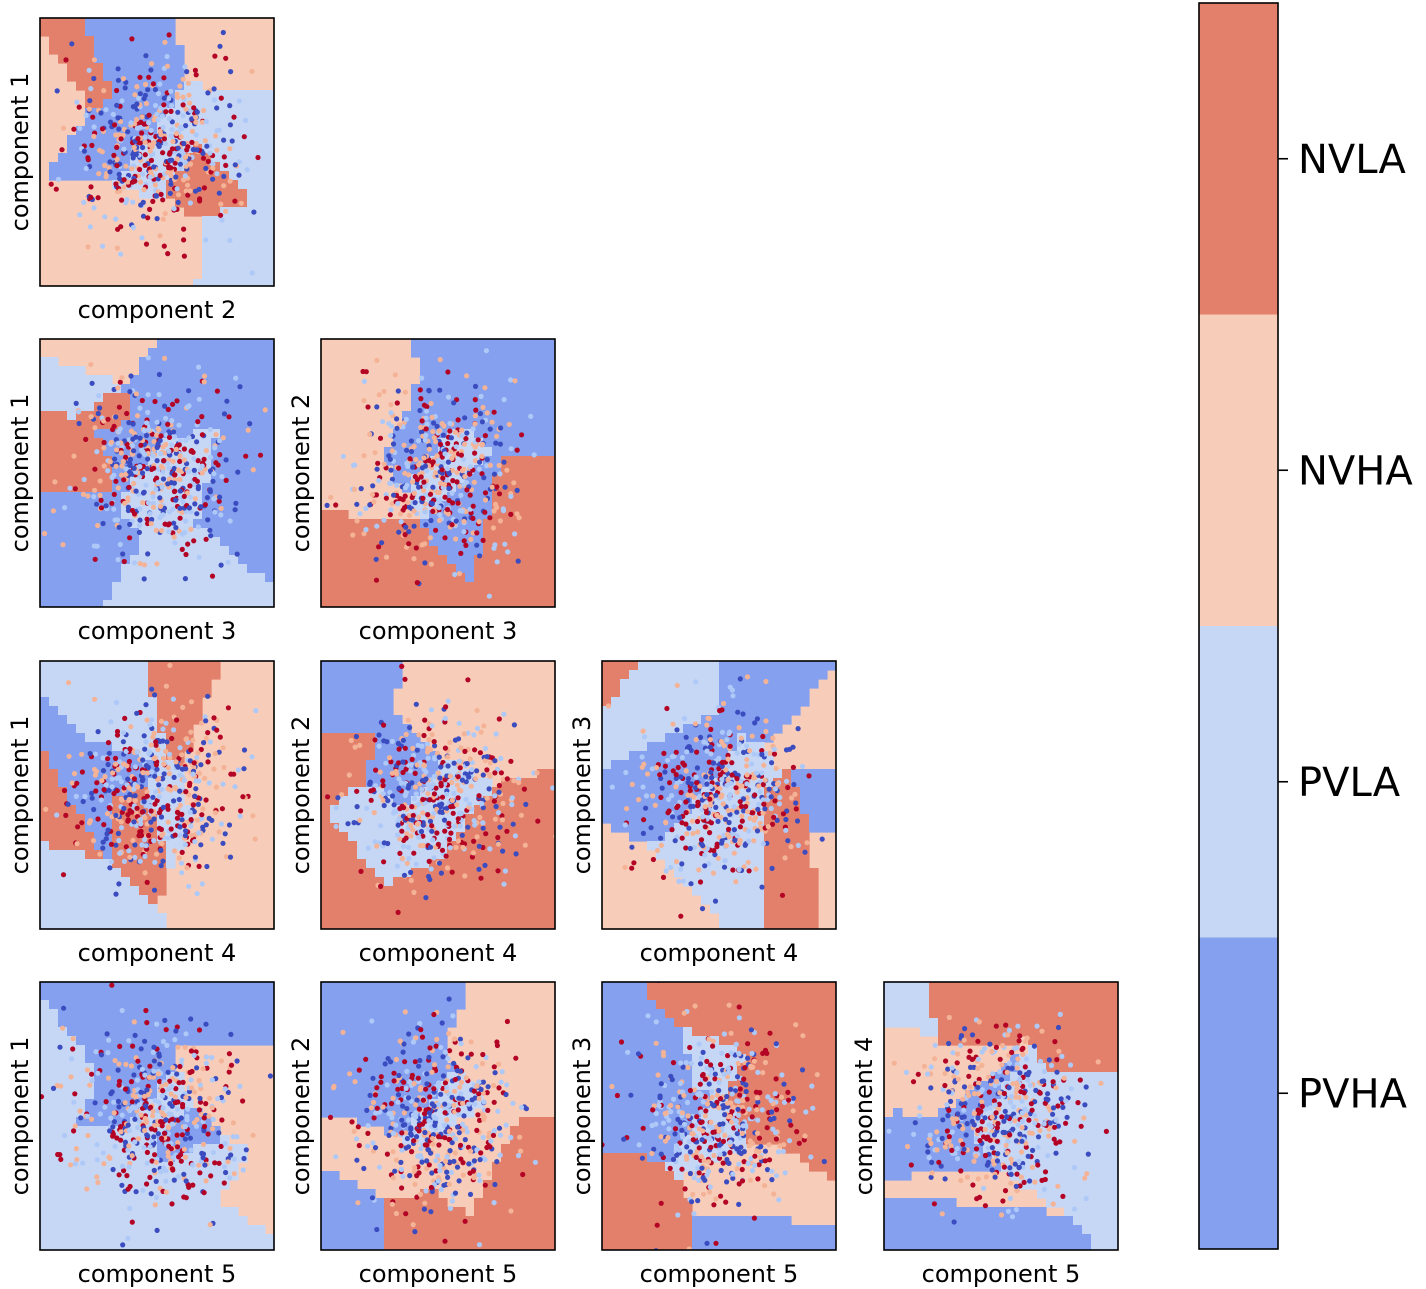 This screenshot has width=1426, height=1289. I want to click on panel-frame, so click(157, 473).